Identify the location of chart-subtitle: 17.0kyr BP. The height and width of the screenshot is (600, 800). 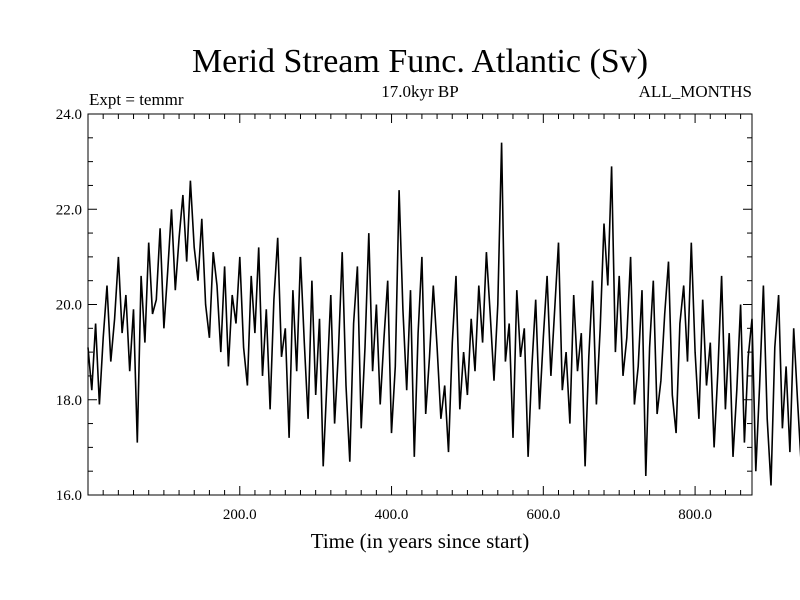
(419, 91).